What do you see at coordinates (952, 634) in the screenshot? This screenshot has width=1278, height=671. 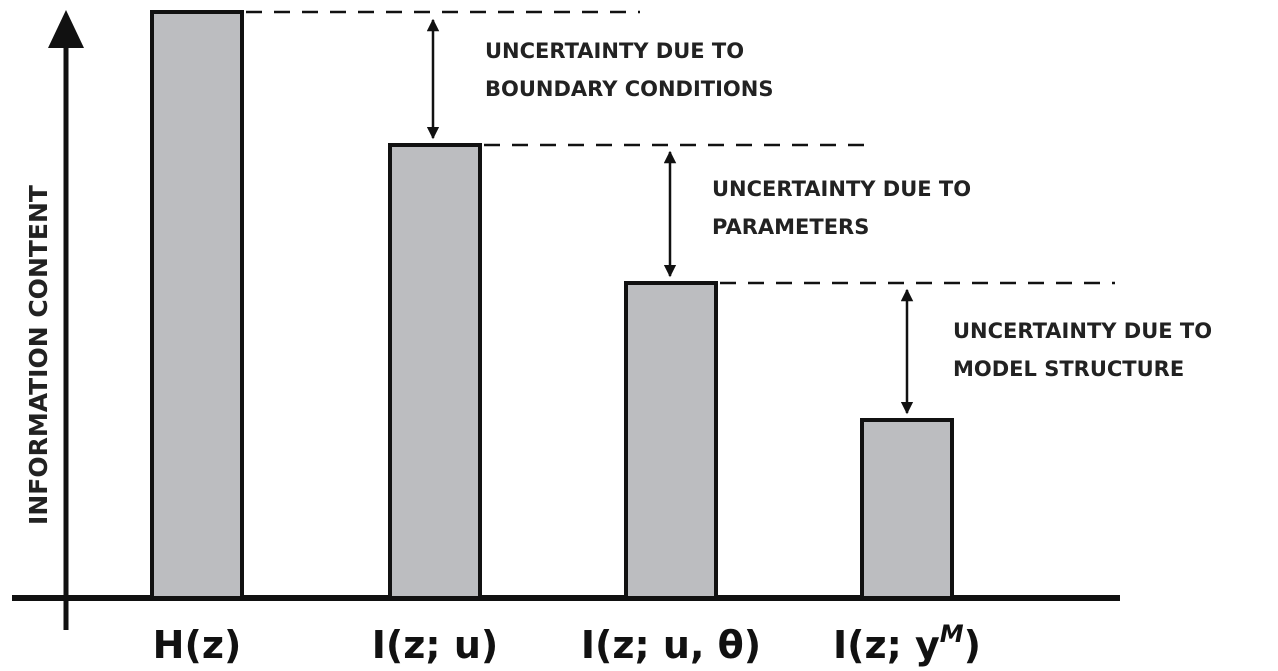 I see `bar-label-superscript: M` at bounding box center [952, 634].